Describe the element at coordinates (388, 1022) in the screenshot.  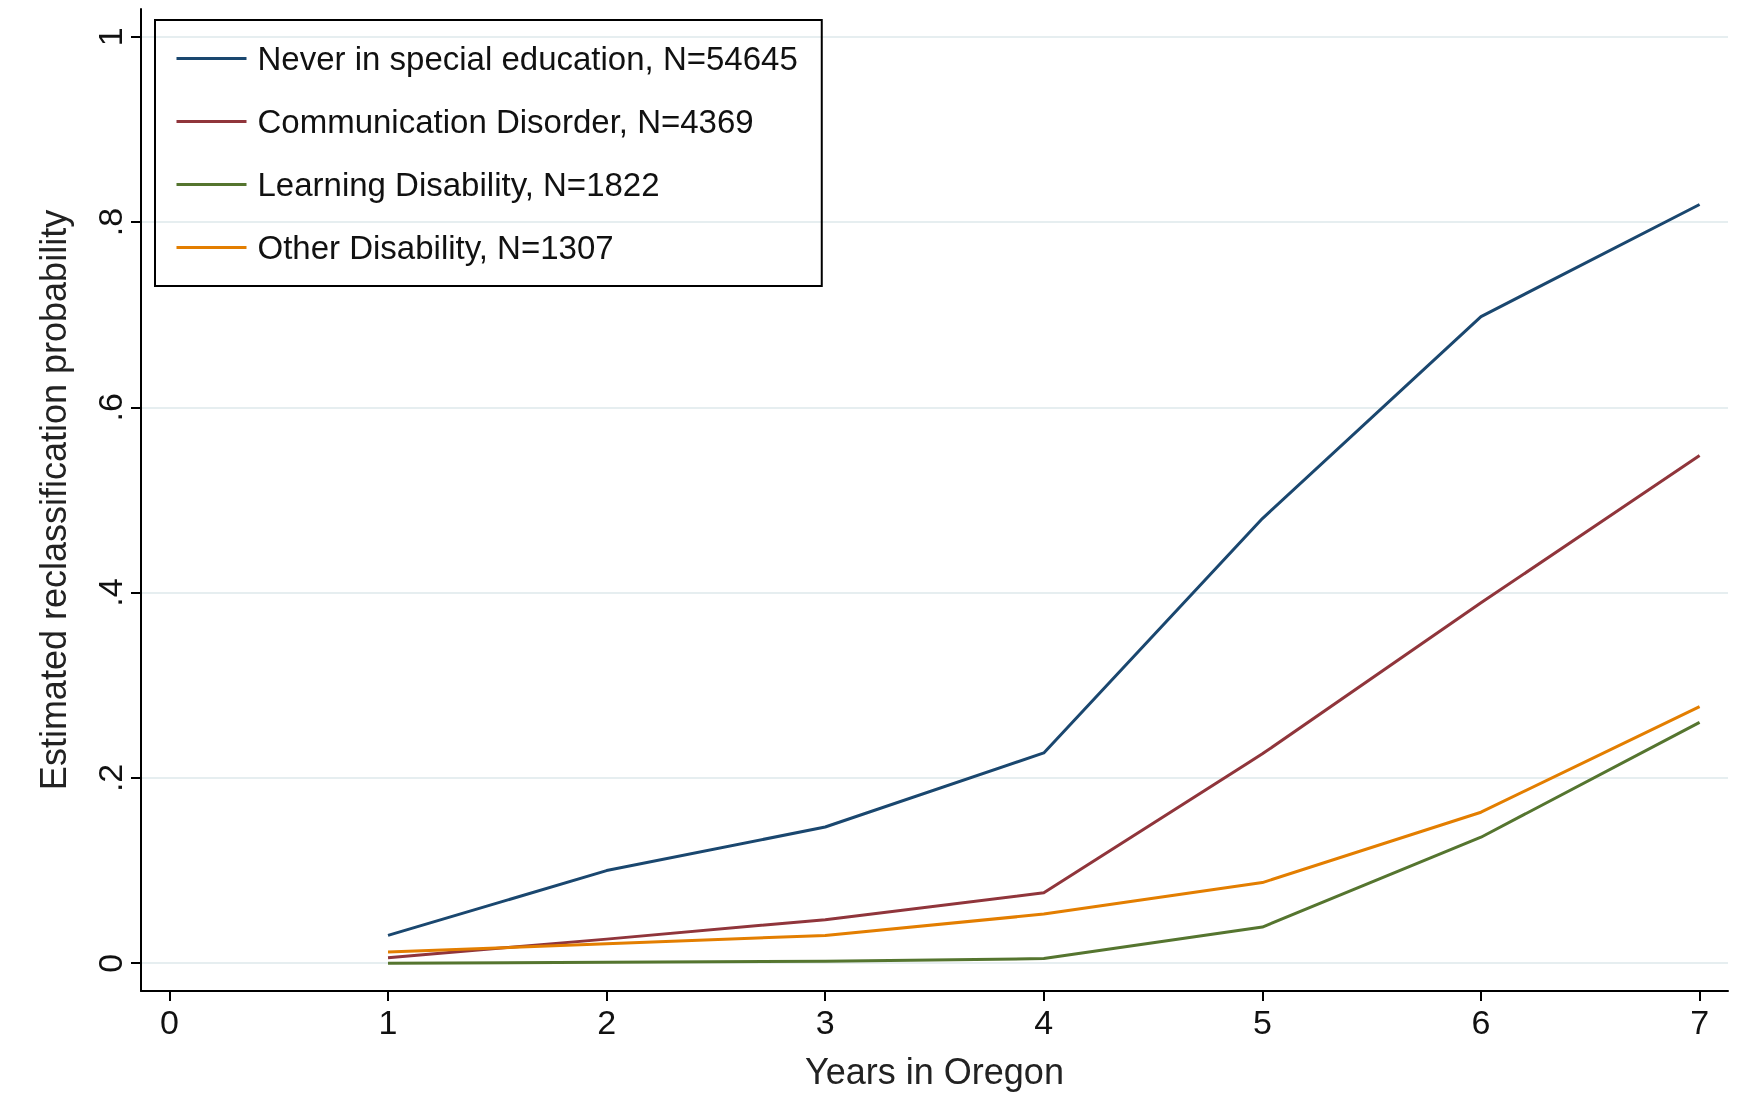
I see `x-tick-label: 1` at that location.